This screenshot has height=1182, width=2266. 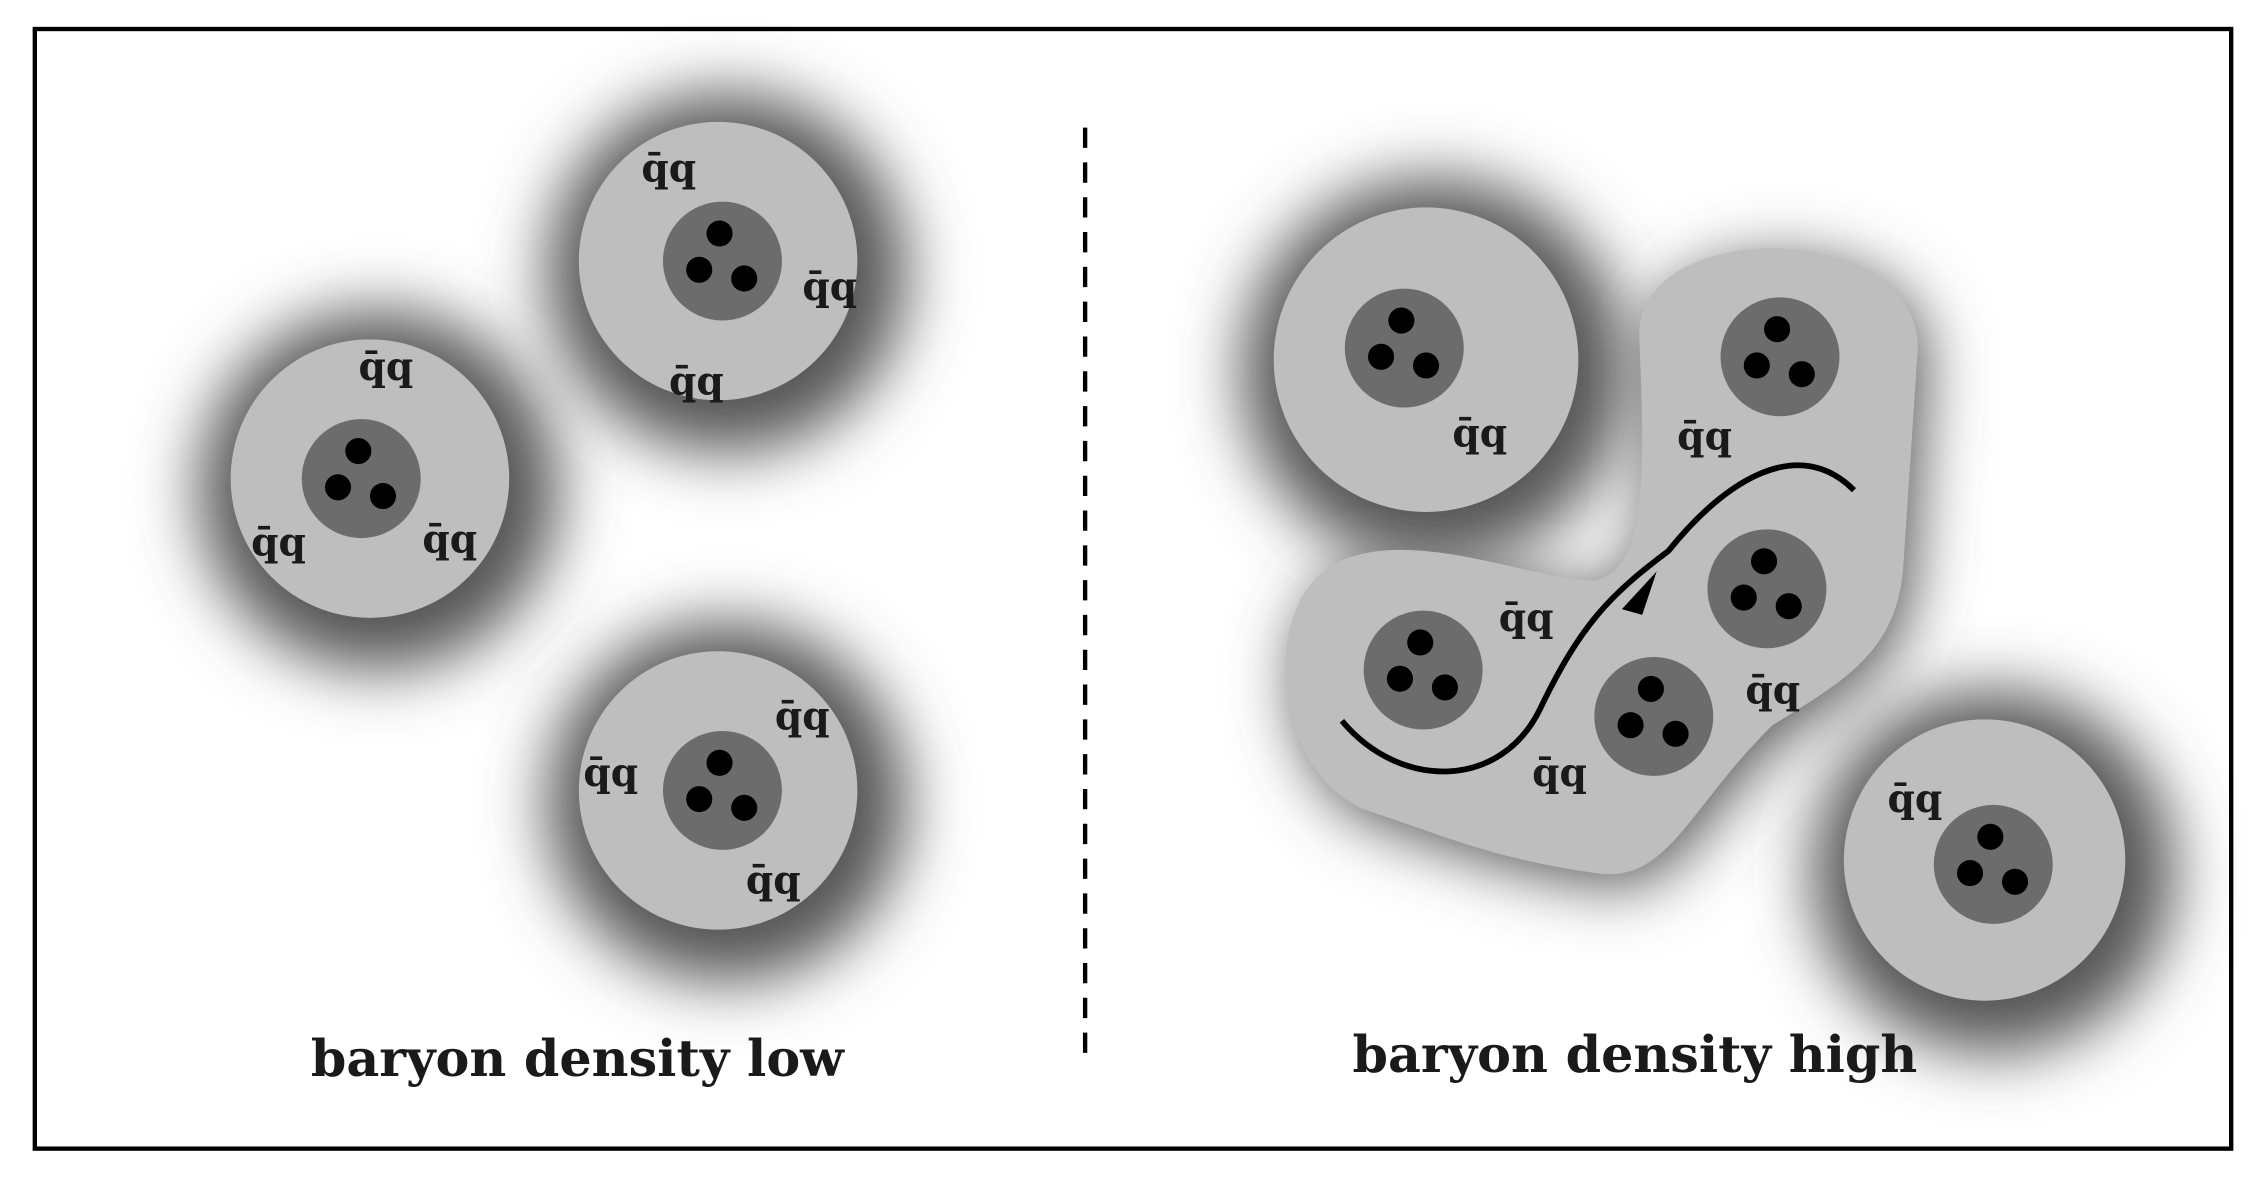 I want to click on caption: baryon density low, so click(x=578, y=1058).